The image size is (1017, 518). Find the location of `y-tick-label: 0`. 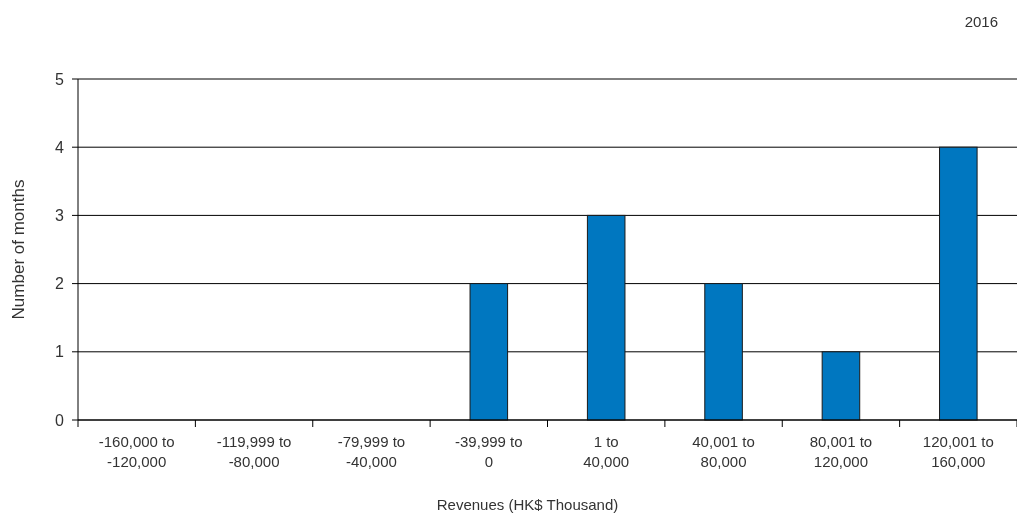

y-tick-label: 0 is located at coordinates (60, 420).